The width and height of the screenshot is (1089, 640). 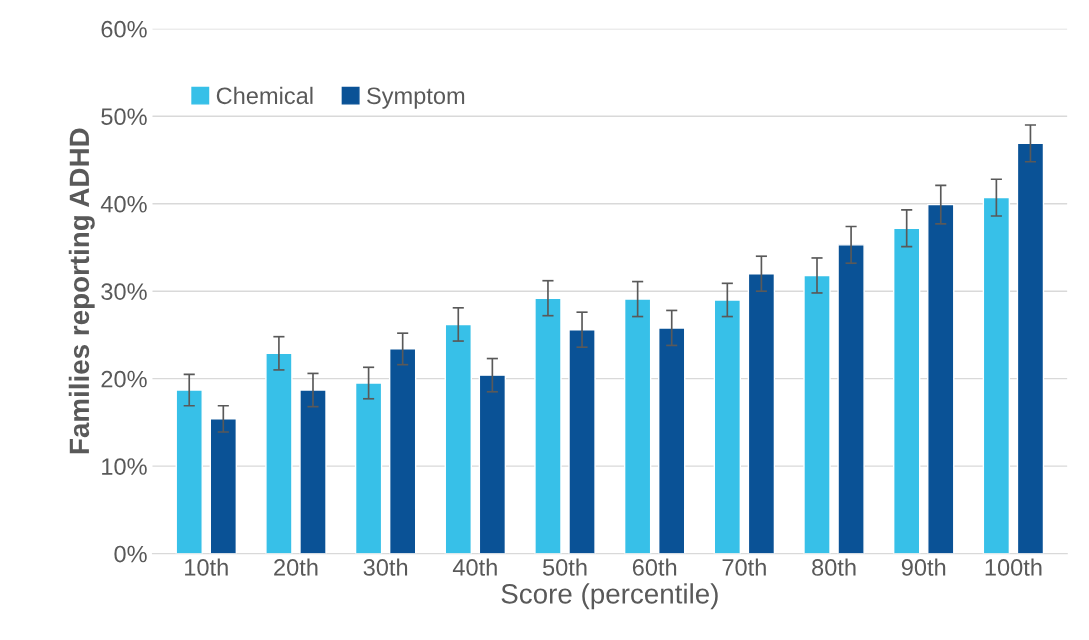 I want to click on legend-label: Symptom, so click(x=416, y=98).